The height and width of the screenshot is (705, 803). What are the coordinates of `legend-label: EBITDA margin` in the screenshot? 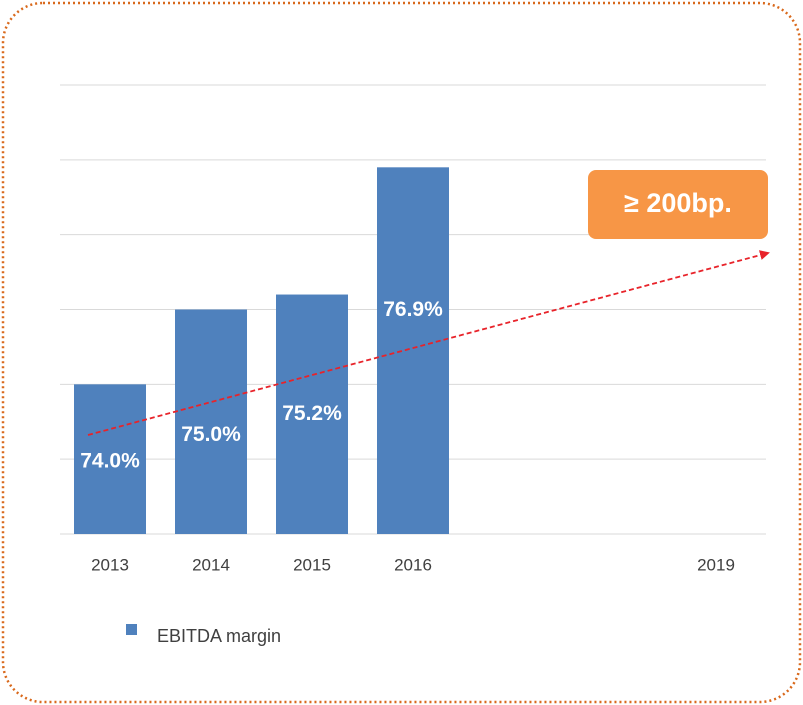 It's located at (219, 636).